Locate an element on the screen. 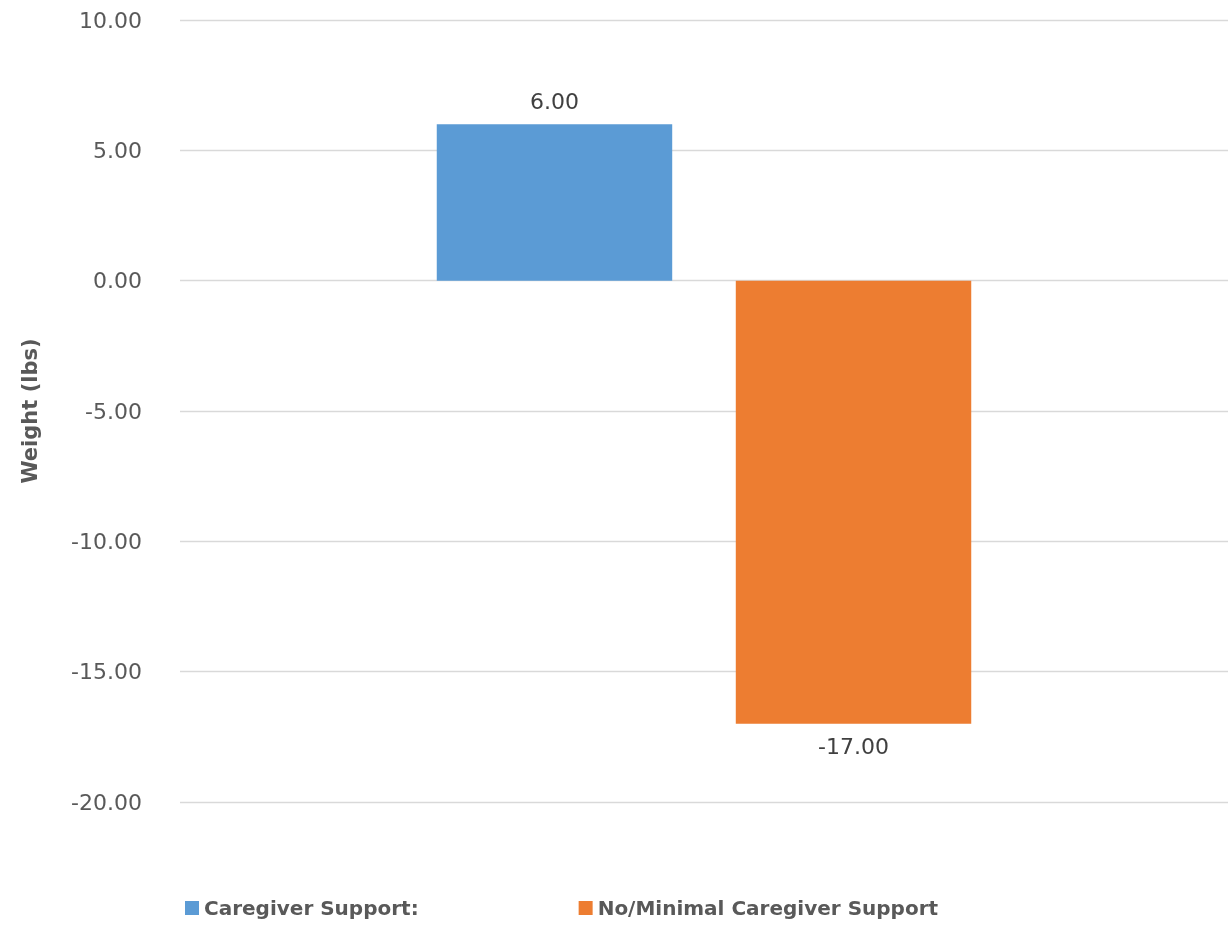 The height and width of the screenshot is (931, 1232). y-tick-label: 10.00 is located at coordinates (110, 20).